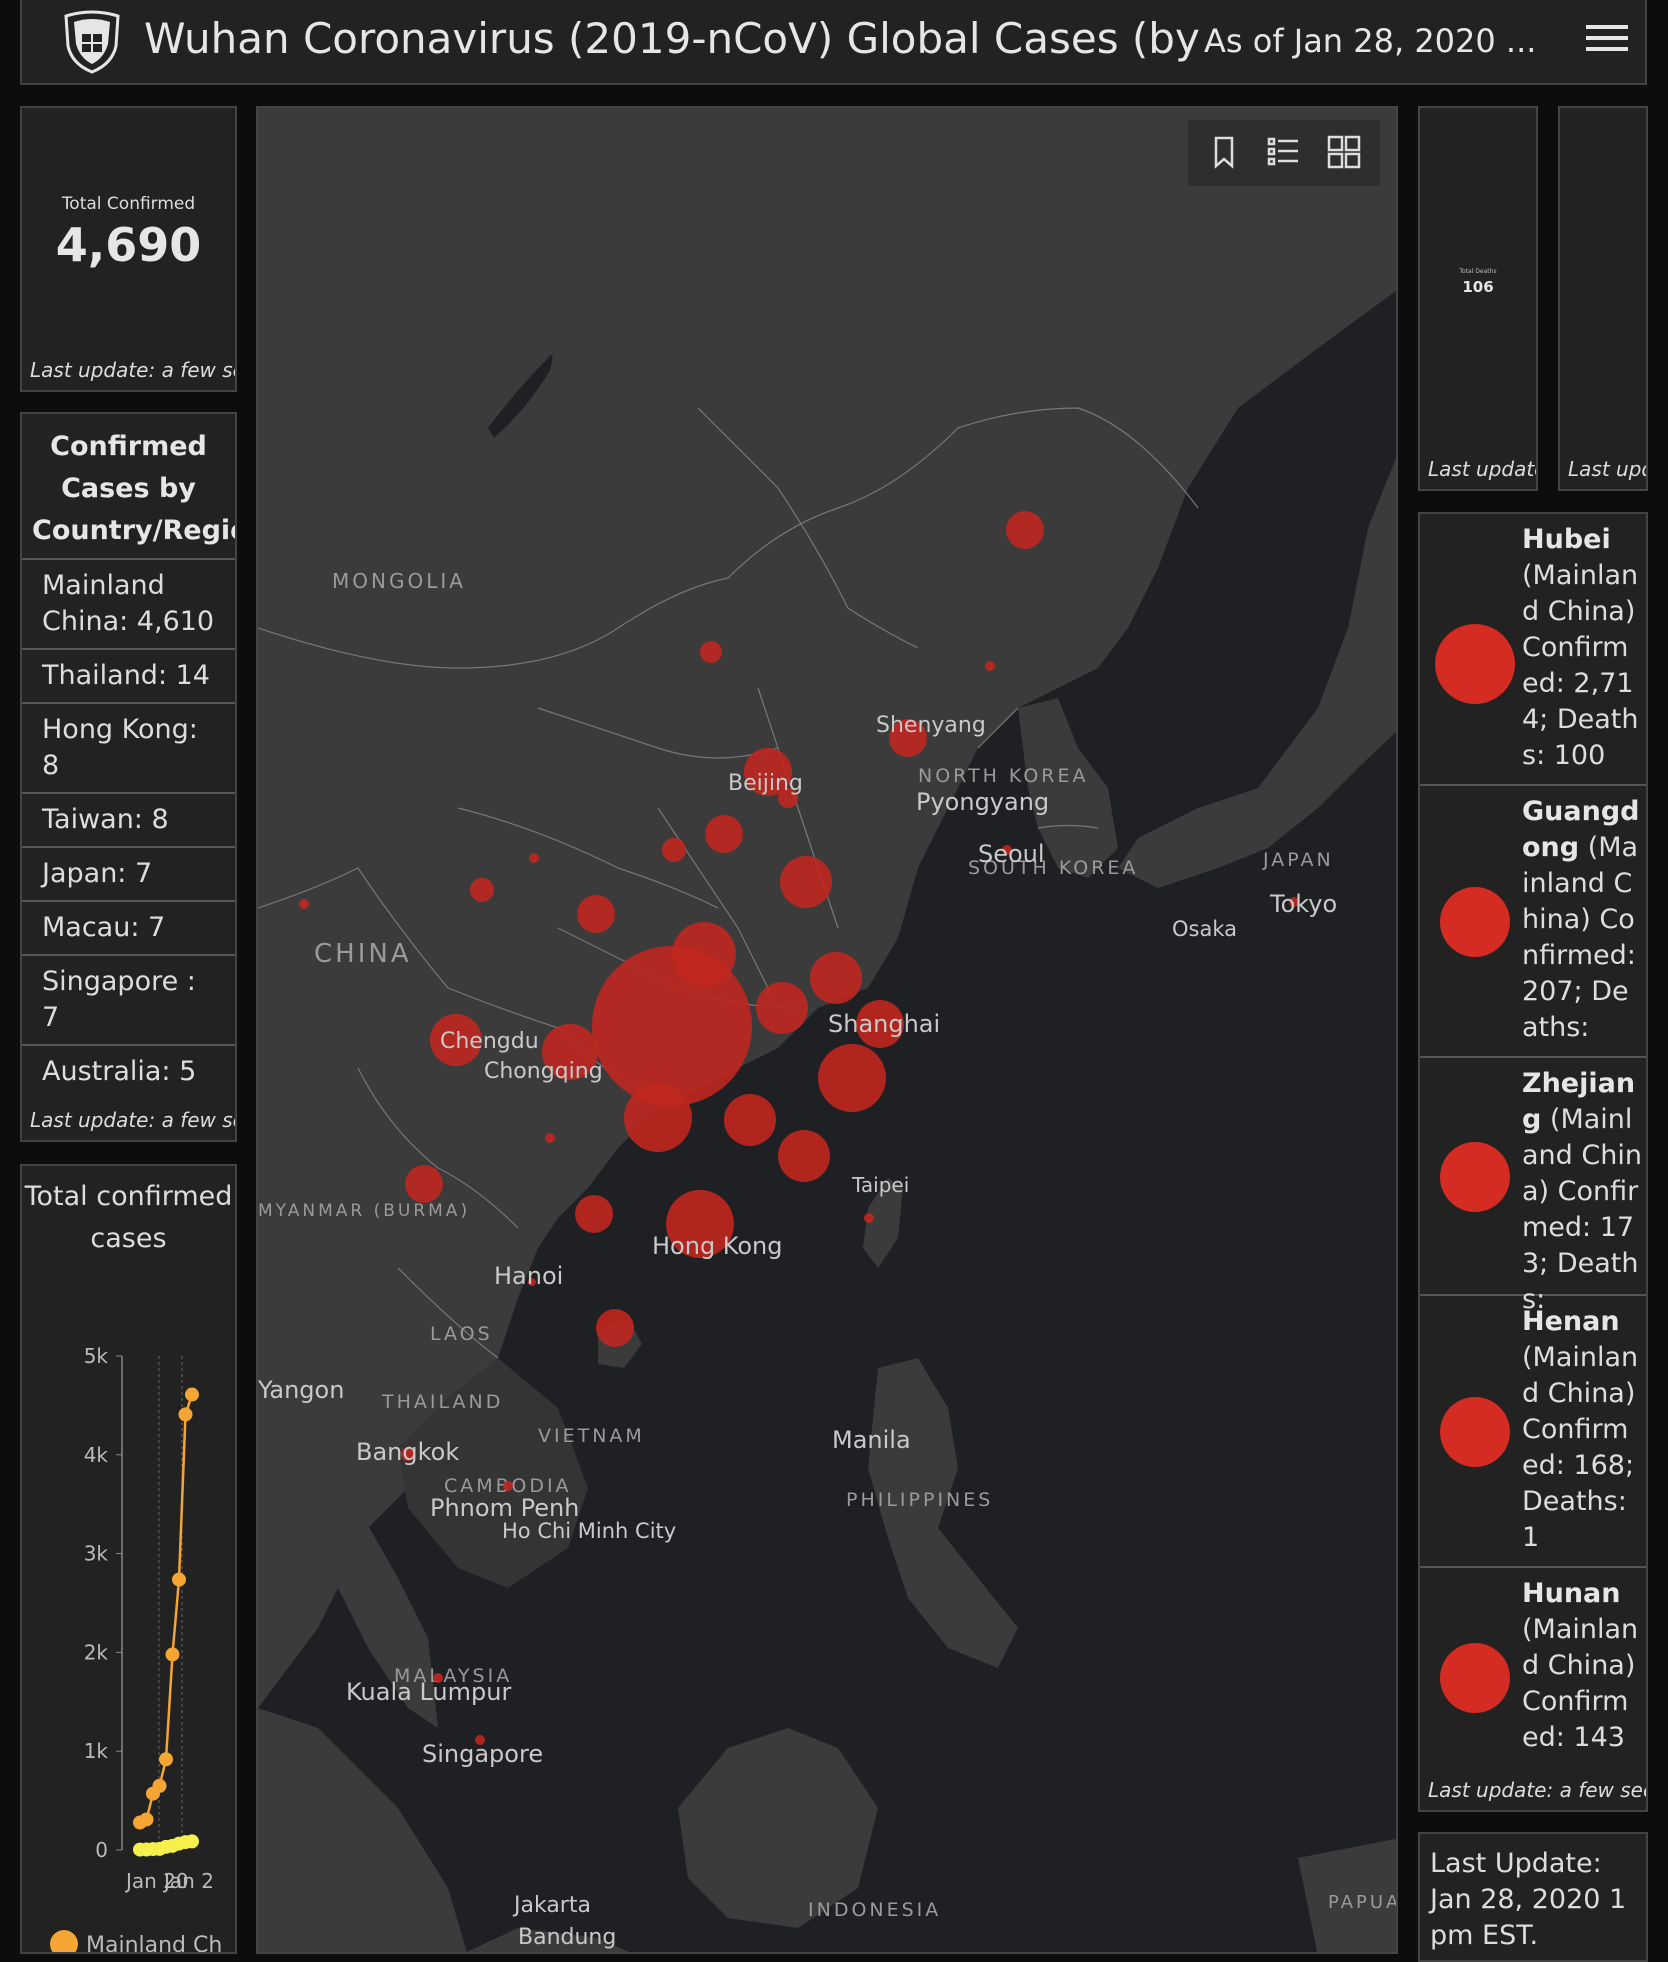 The width and height of the screenshot is (1668, 1962). I want to click on province-details: (Mainland China) Confirmed: 143, so click(1580, 1683).